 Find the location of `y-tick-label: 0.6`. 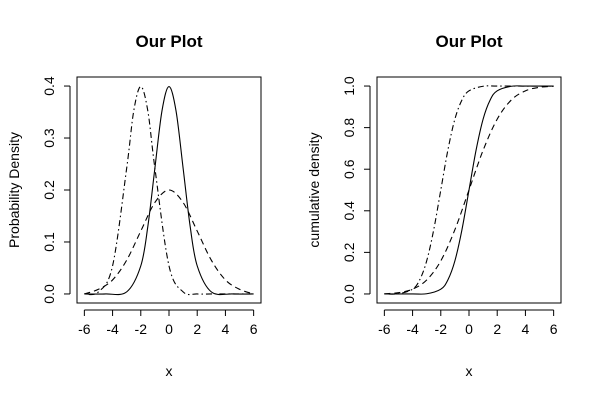

y-tick-label: 0.6 is located at coordinates (349, 169).